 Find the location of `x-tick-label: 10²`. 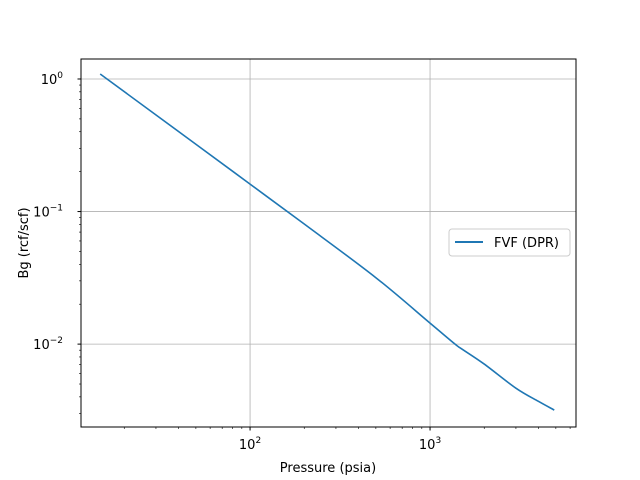

x-tick-label: 10² is located at coordinates (250, 444).